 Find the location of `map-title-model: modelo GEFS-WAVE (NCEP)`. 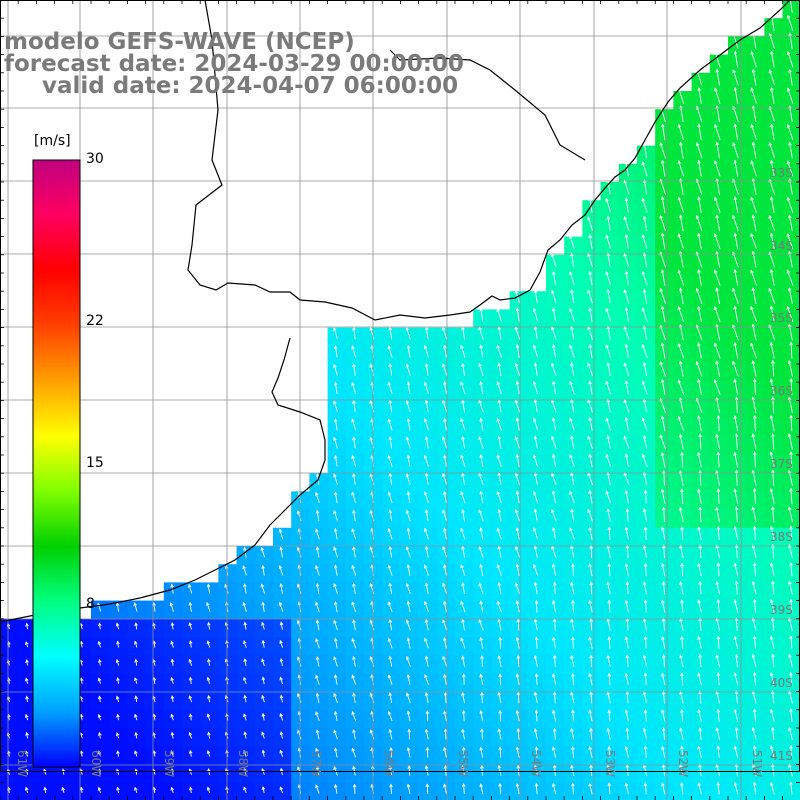

map-title-model: modelo GEFS-WAVE (NCEP) is located at coordinates (179, 42).